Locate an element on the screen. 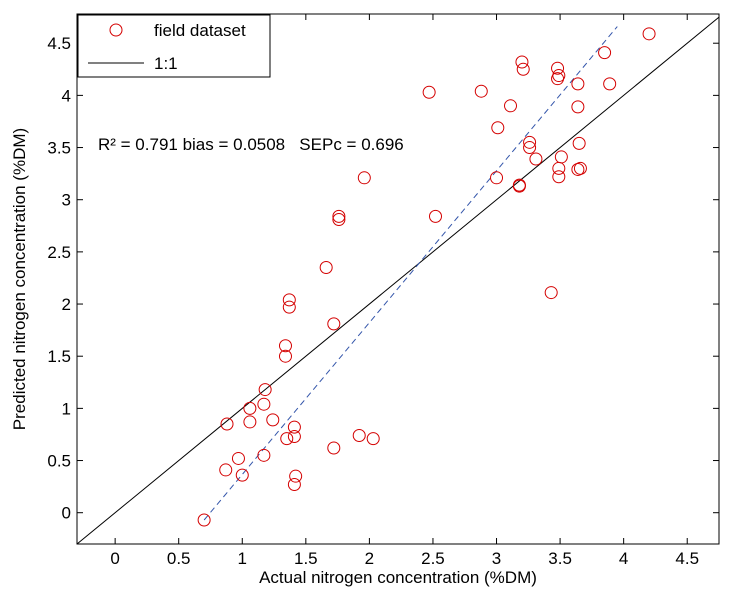  y-tick-label: 1.5 is located at coordinates (59, 356).